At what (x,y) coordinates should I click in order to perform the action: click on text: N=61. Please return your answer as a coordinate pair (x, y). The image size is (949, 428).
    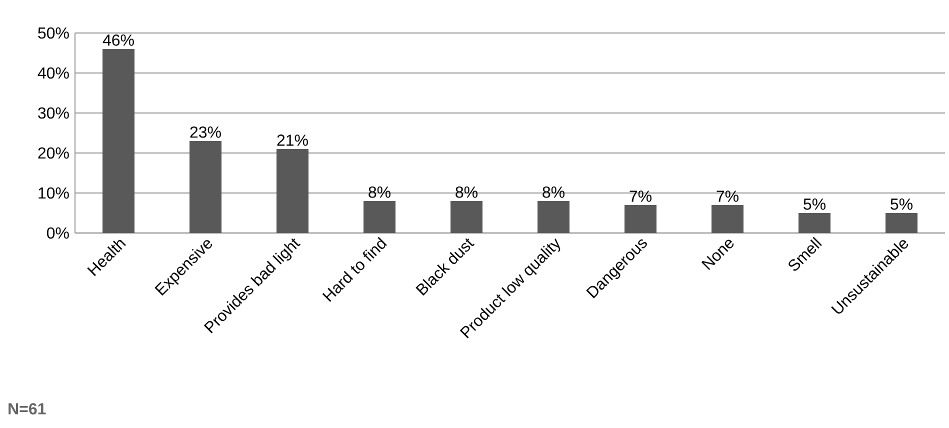
    Looking at the image, I should click on (27, 408).